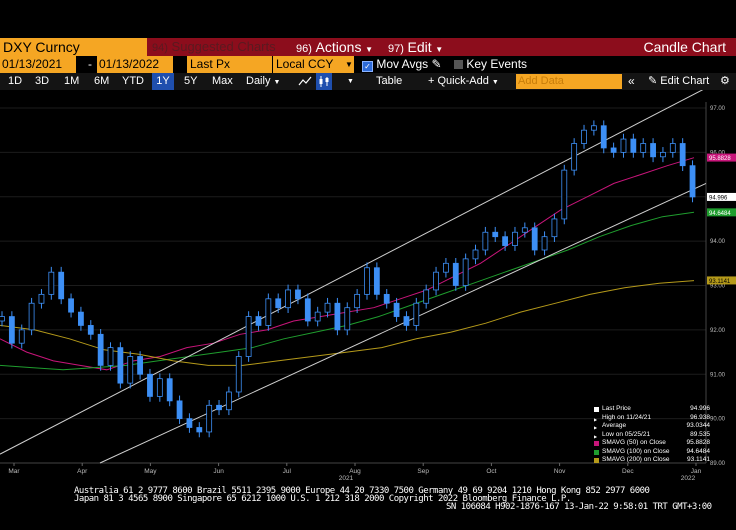 This screenshot has height=530, width=736. Describe the element at coordinates (696, 471) in the screenshot. I see `x-tick-label: Jan` at that location.